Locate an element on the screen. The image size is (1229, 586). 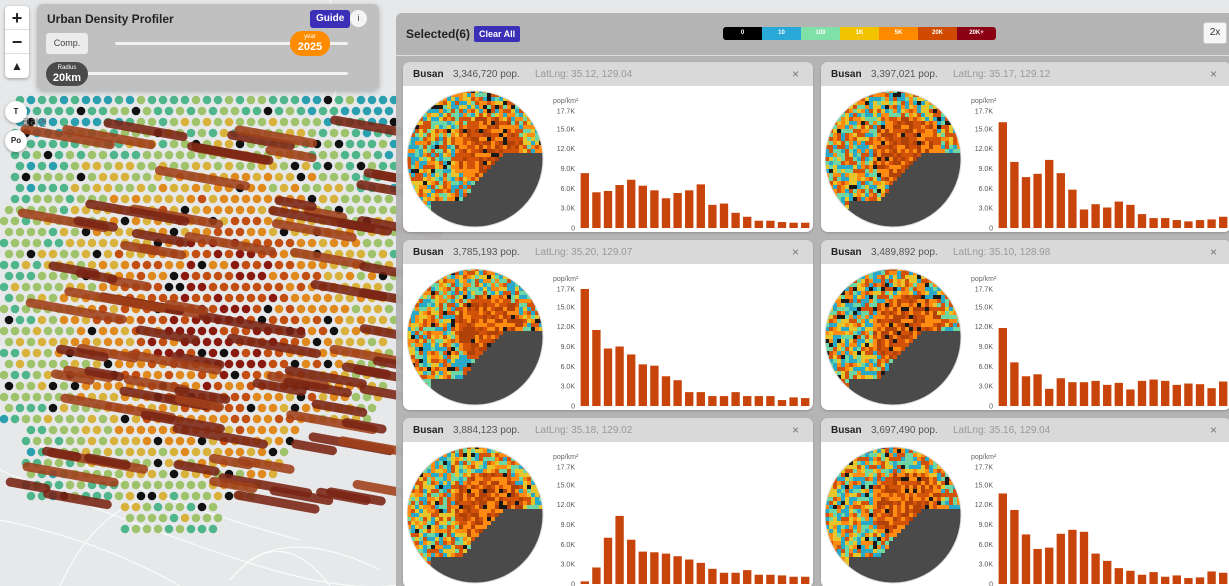
info-button: i is located at coordinates (358, 18).